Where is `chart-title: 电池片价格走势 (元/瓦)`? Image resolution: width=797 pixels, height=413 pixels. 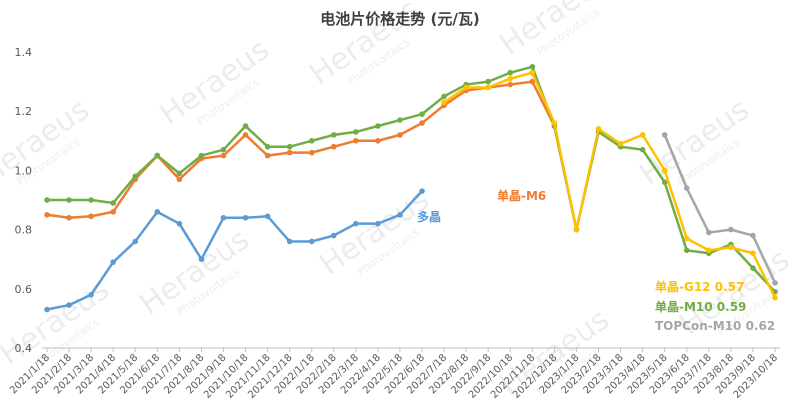
chart-title: 电池片价格走势 (元/瓦) is located at coordinates (399, 19).